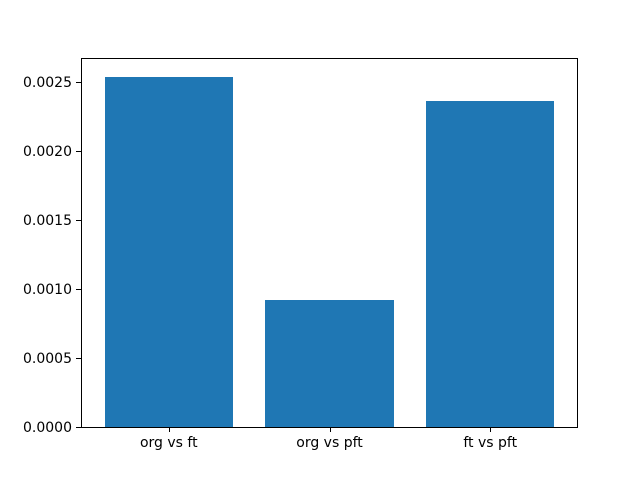 The width and height of the screenshot is (640, 480). I want to click on y-tick-label: 0.0015, so click(47, 220).